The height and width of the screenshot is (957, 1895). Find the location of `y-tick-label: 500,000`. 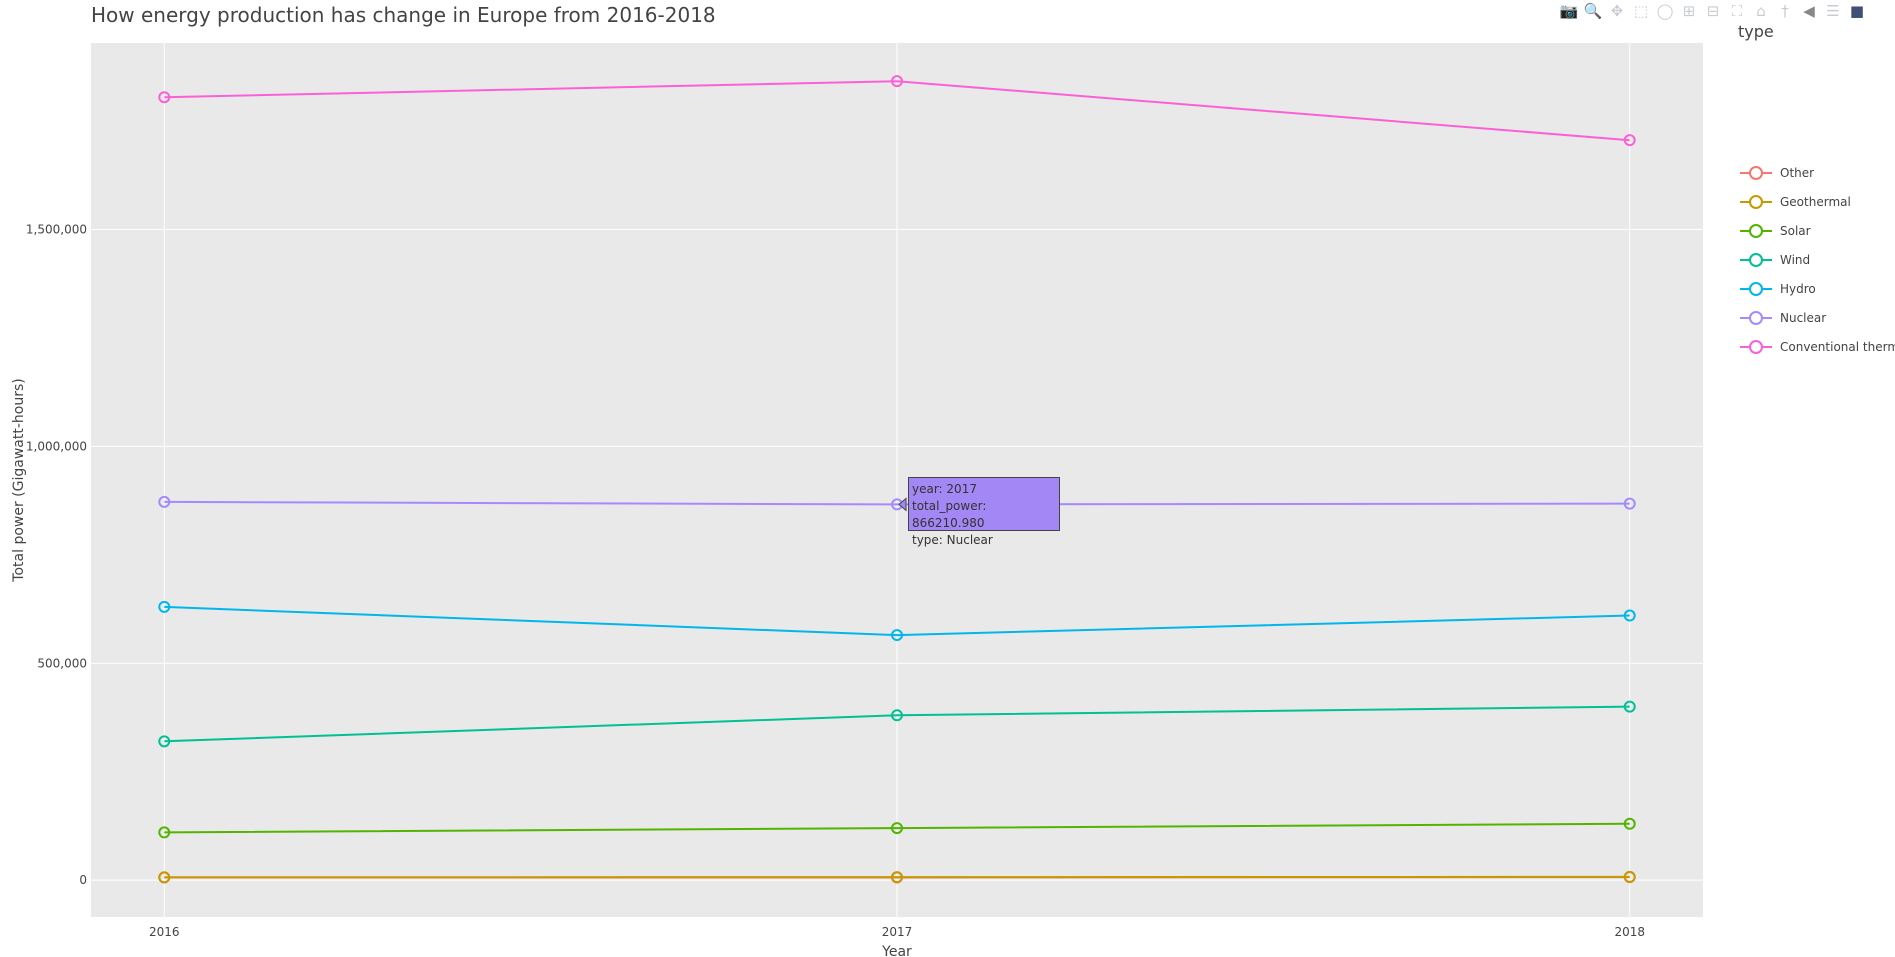

y-tick-label: 500,000 is located at coordinates (62, 663).